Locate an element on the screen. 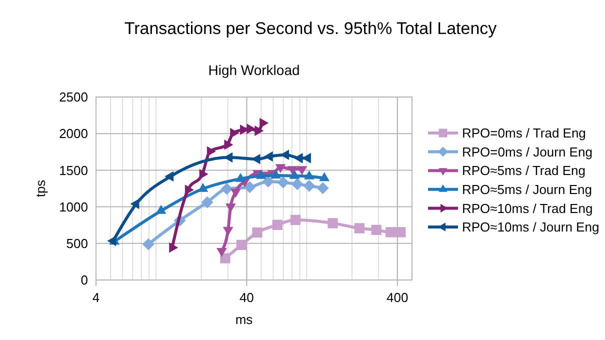  x-tick-label: 4 is located at coordinates (96, 297).